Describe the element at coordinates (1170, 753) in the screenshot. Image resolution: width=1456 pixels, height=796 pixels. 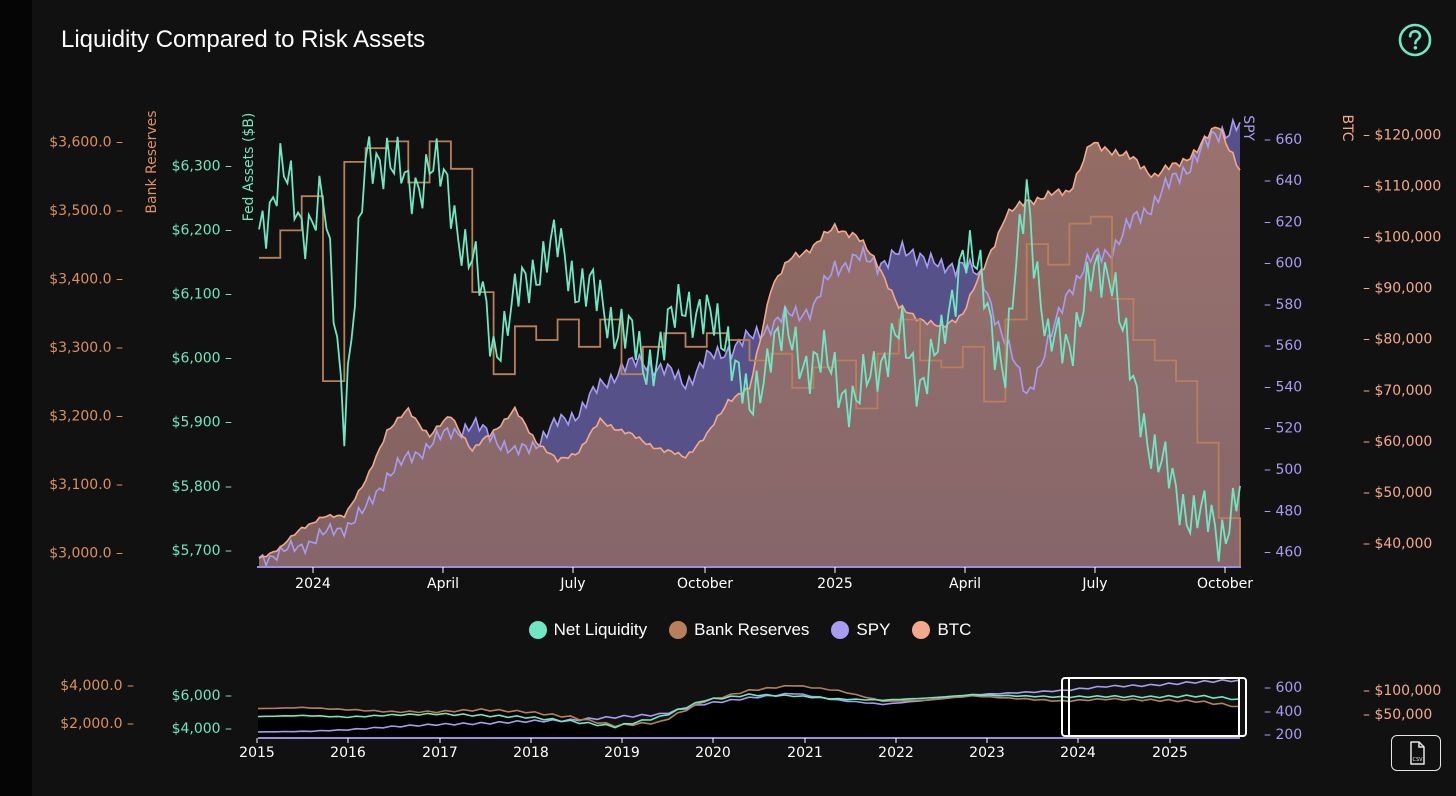
I see `navigator-x-tick-label: 2025` at that location.